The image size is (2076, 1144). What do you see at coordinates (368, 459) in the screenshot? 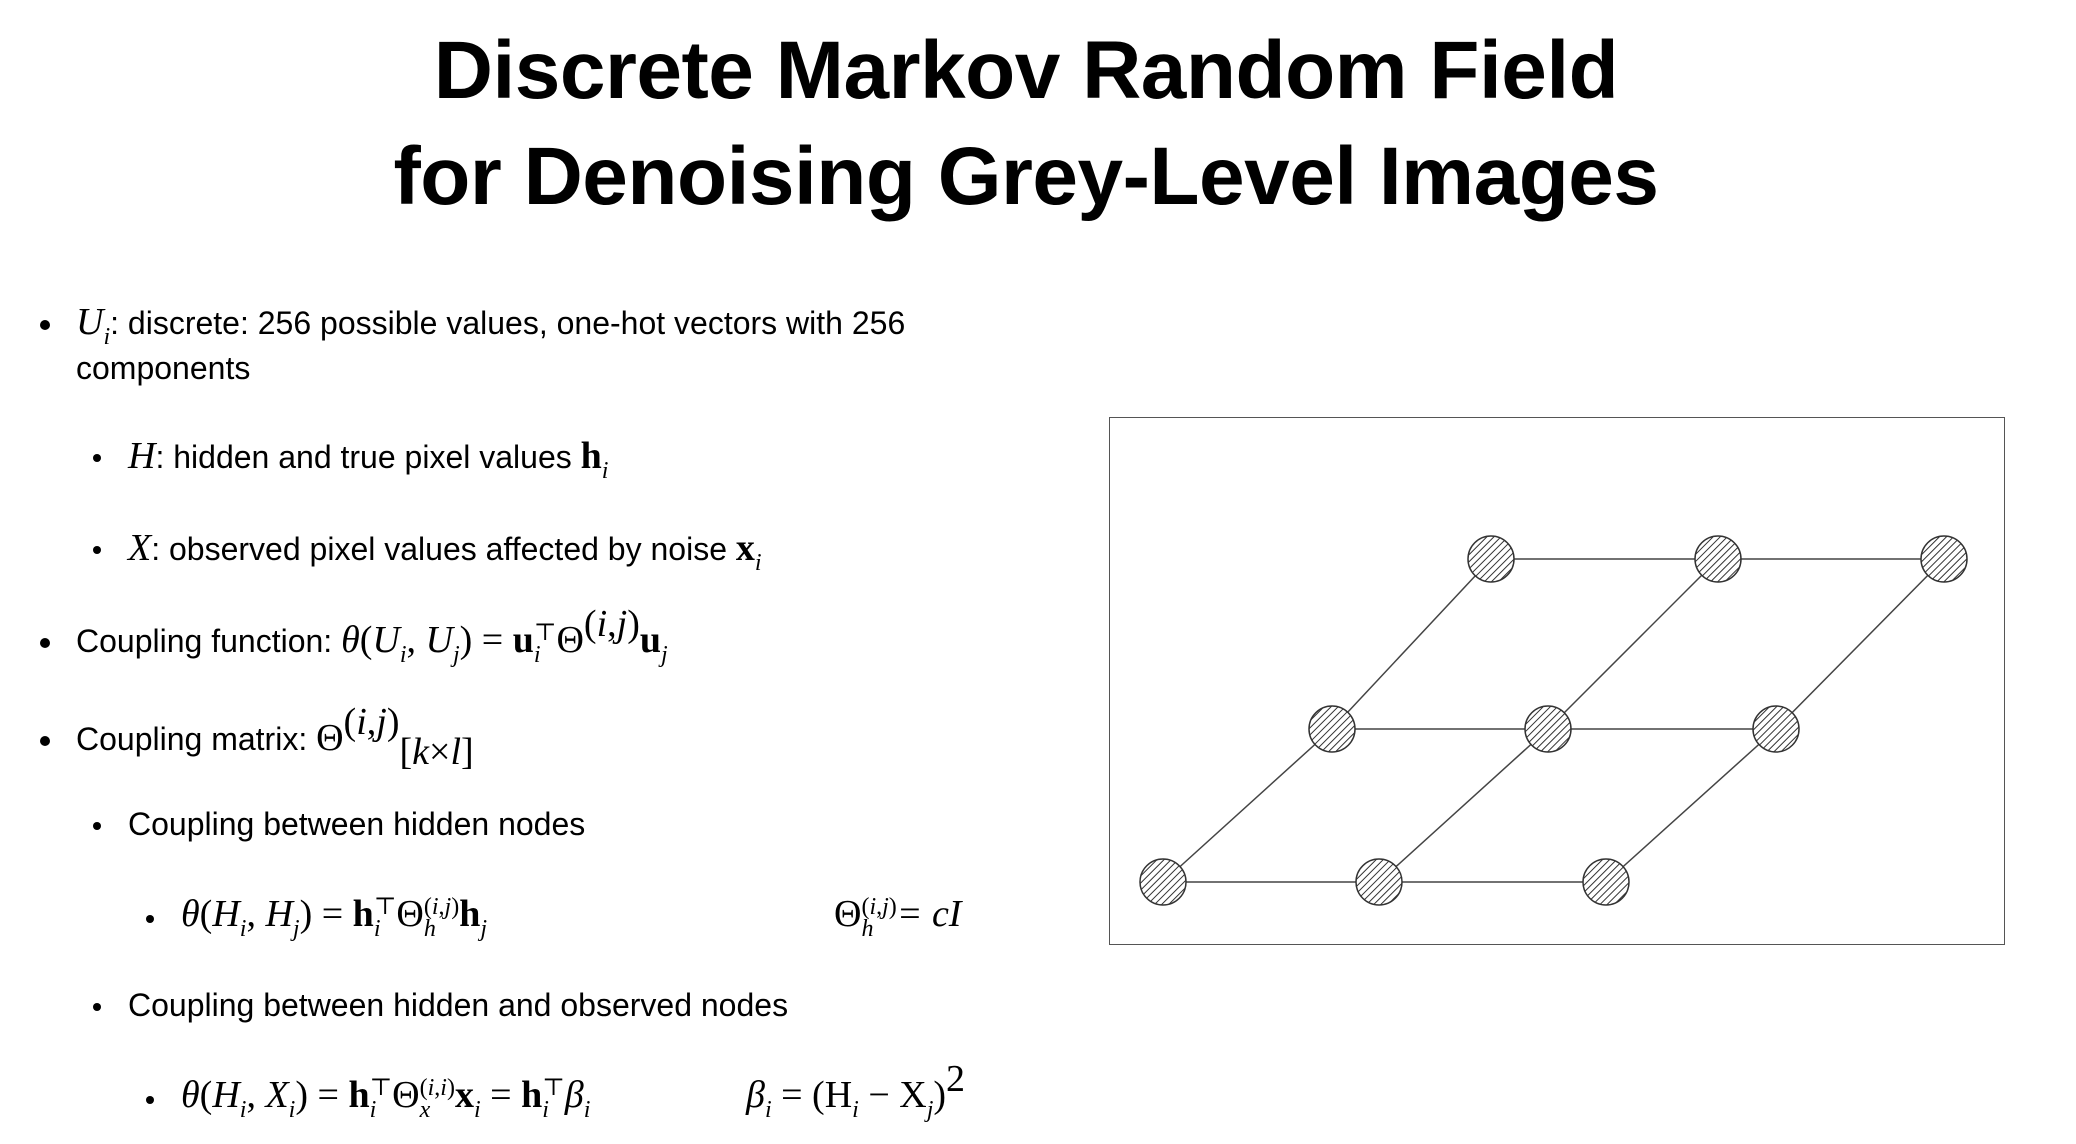
I see `bullet-h-hidden: H: hidden and true pixel values hi` at bounding box center [368, 459].